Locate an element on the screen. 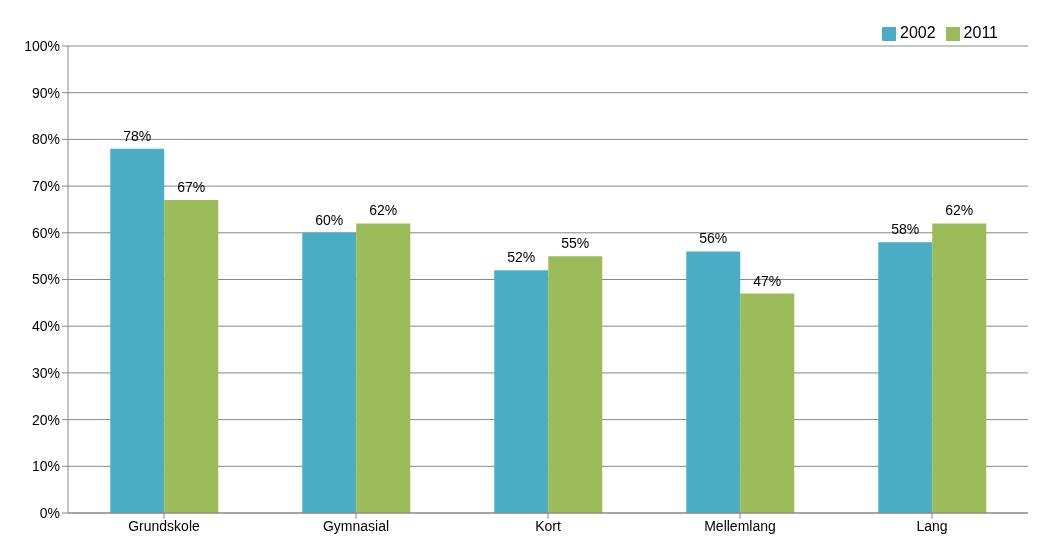  data-label: 60% is located at coordinates (329, 219).